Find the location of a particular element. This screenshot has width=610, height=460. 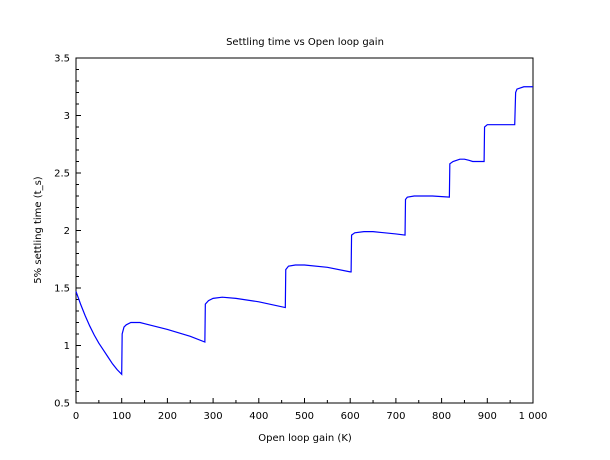

y-axis-label: 5% settling time (t_s) is located at coordinates (38, 229).